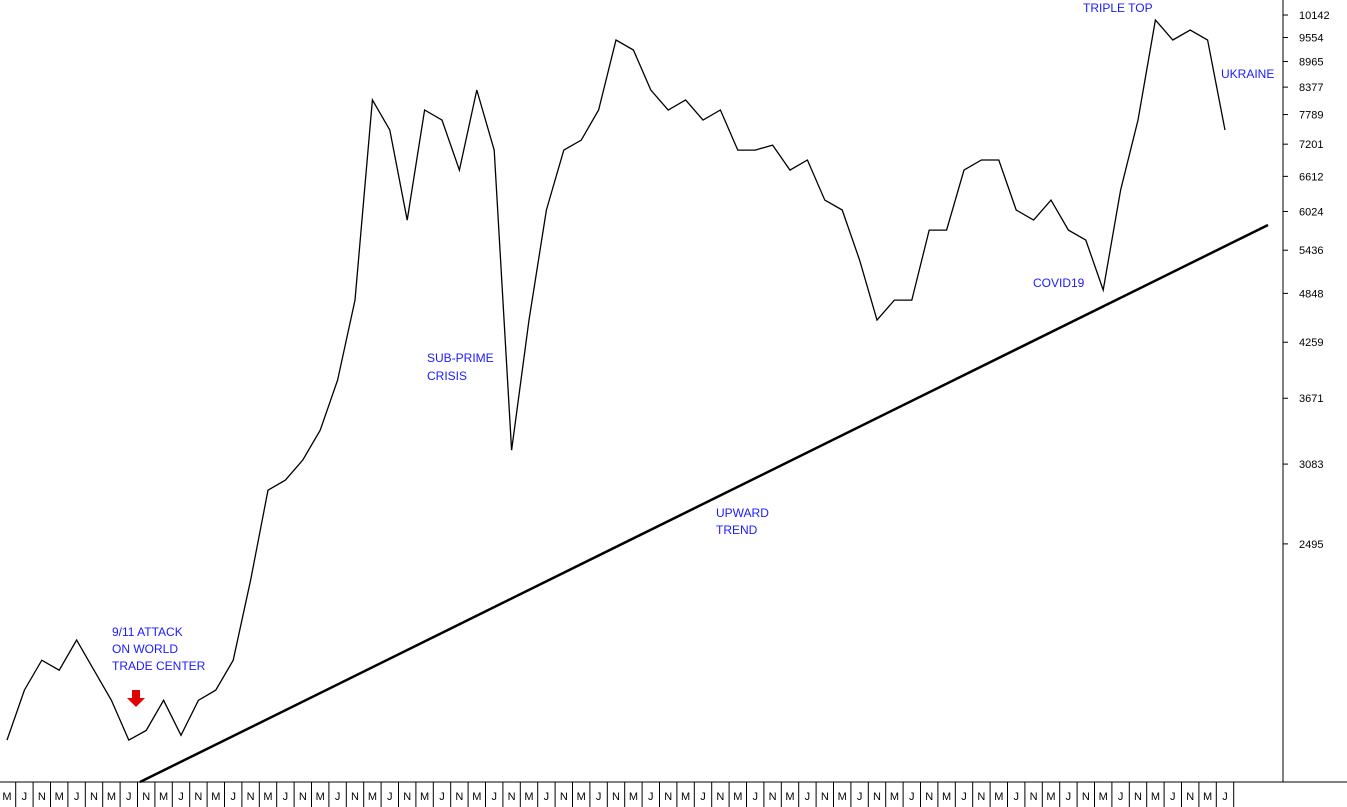 The image size is (1347, 807). What do you see at coordinates (1311, 212) in the screenshot?
I see `y-tick-label: 6024` at bounding box center [1311, 212].